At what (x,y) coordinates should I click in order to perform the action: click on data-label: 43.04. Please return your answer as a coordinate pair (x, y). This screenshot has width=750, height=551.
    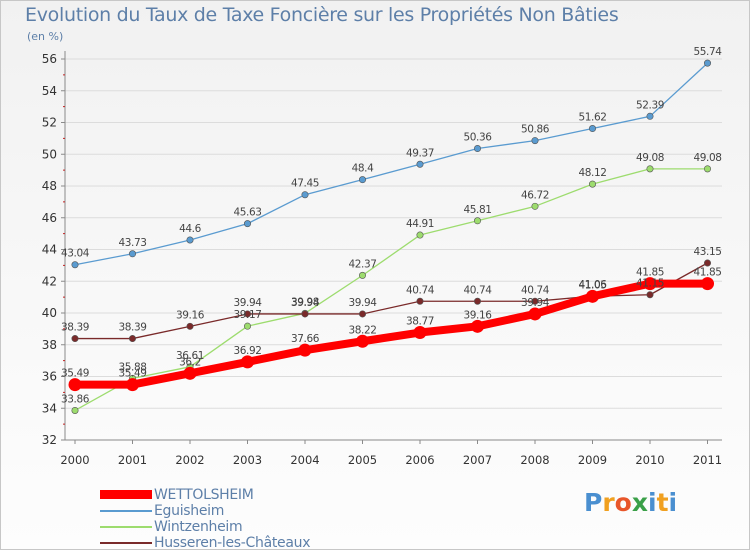
    Looking at the image, I should click on (75, 254).